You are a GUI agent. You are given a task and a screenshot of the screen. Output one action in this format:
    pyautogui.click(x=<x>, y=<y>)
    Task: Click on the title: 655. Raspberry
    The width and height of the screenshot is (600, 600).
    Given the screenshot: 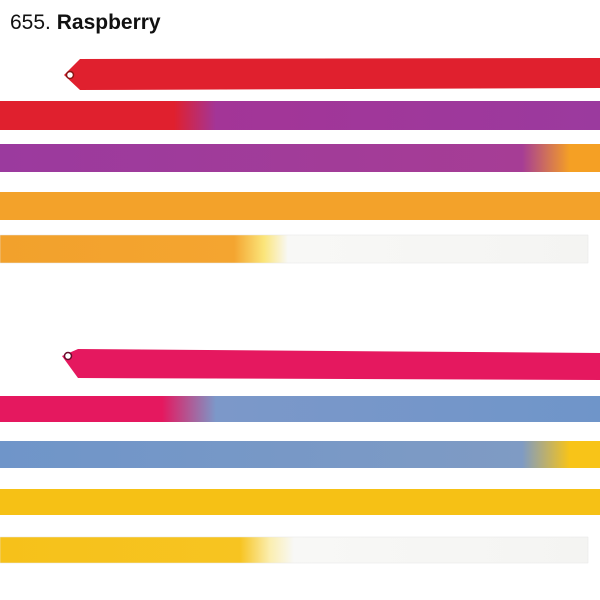 What is the action you would take?
    pyautogui.click(x=85, y=23)
    